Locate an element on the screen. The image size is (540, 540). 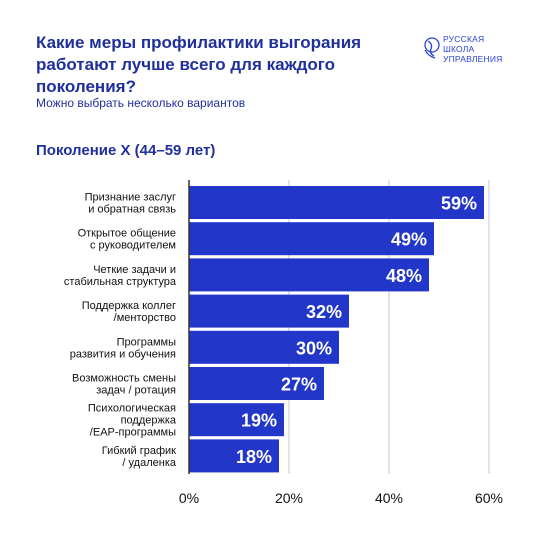
category-label: Психологическая поддержка/EAP-программы is located at coordinates (132, 421).